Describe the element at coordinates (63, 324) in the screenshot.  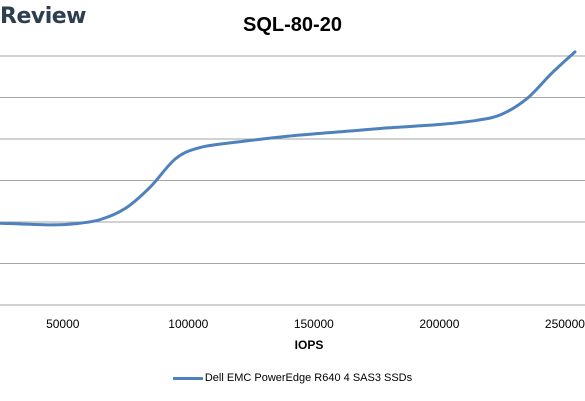
I see `x-tick-label: 50000` at that location.